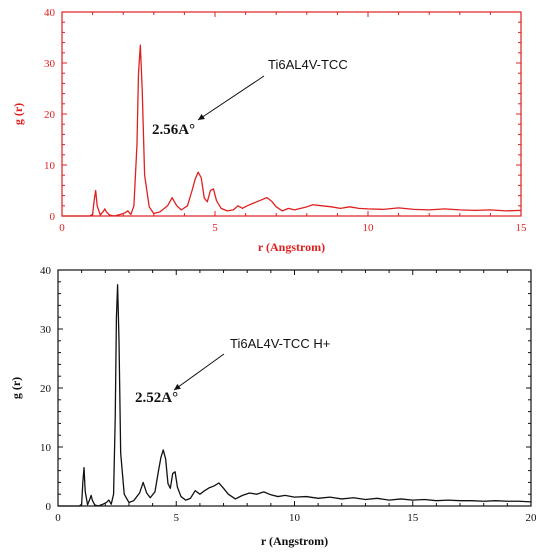 Image resolution: width=550 pixels, height=554 pixels. I want to click on chart-0-x-axis-label: r (Angstrom), so click(291, 247).